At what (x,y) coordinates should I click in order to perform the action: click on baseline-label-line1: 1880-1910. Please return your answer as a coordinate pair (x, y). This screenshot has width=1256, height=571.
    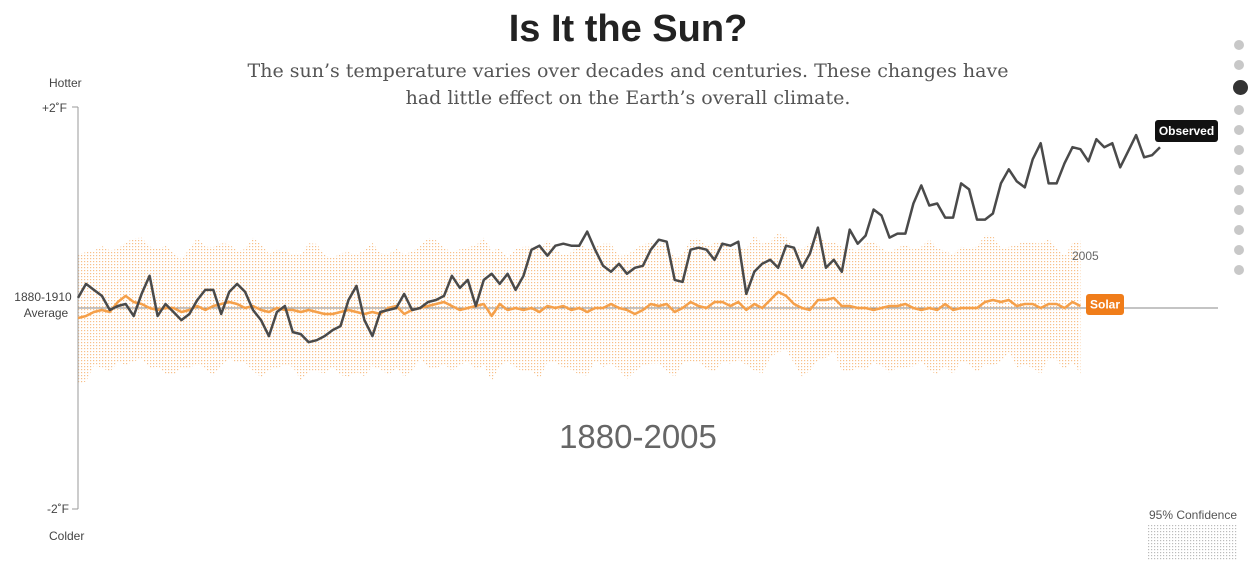
    Looking at the image, I should click on (43, 297).